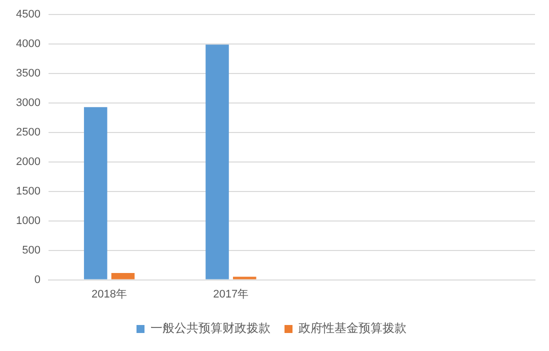  What do you see at coordinates (28, 44) in the screenshot?
I see `y-tick-label: 4000` at bounding box center [28, 44].